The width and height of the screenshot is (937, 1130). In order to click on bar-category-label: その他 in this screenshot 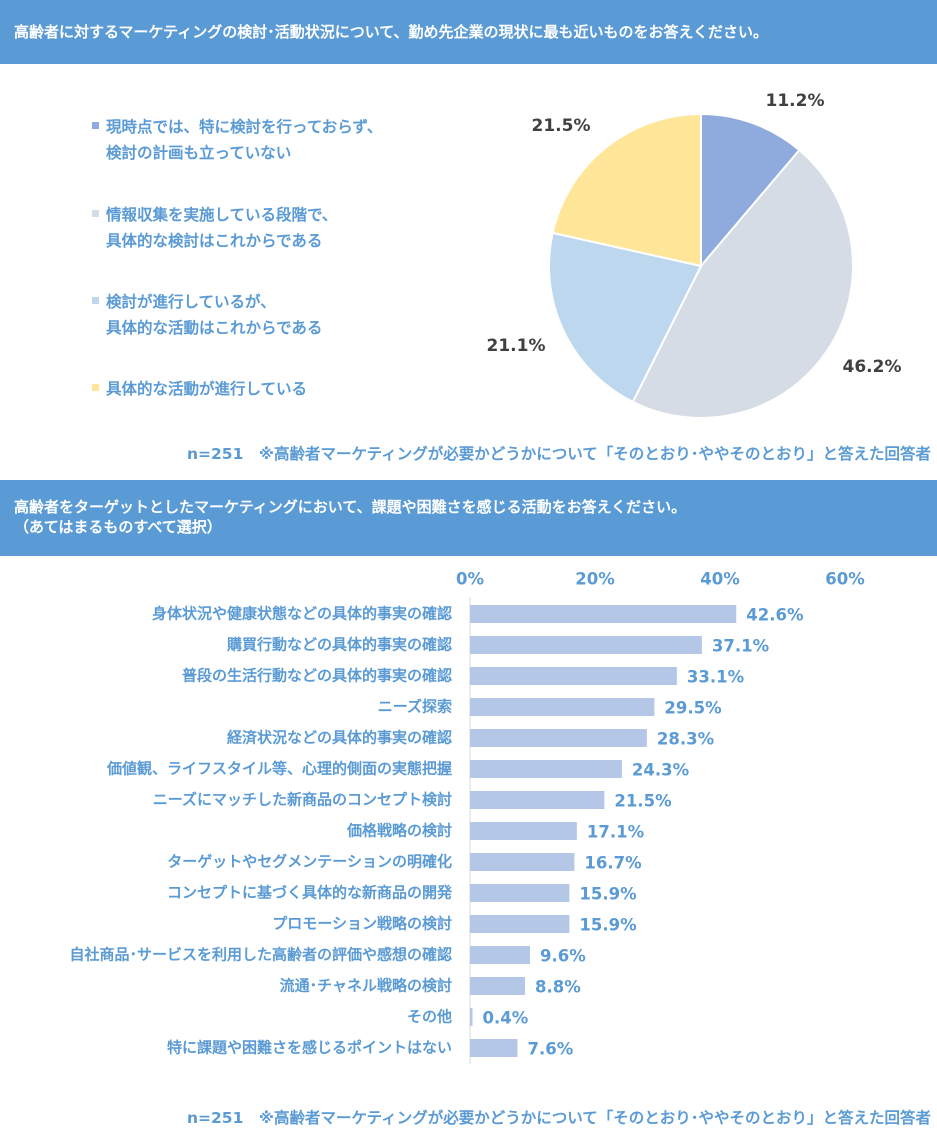, I will do `click(429, 1017)`.